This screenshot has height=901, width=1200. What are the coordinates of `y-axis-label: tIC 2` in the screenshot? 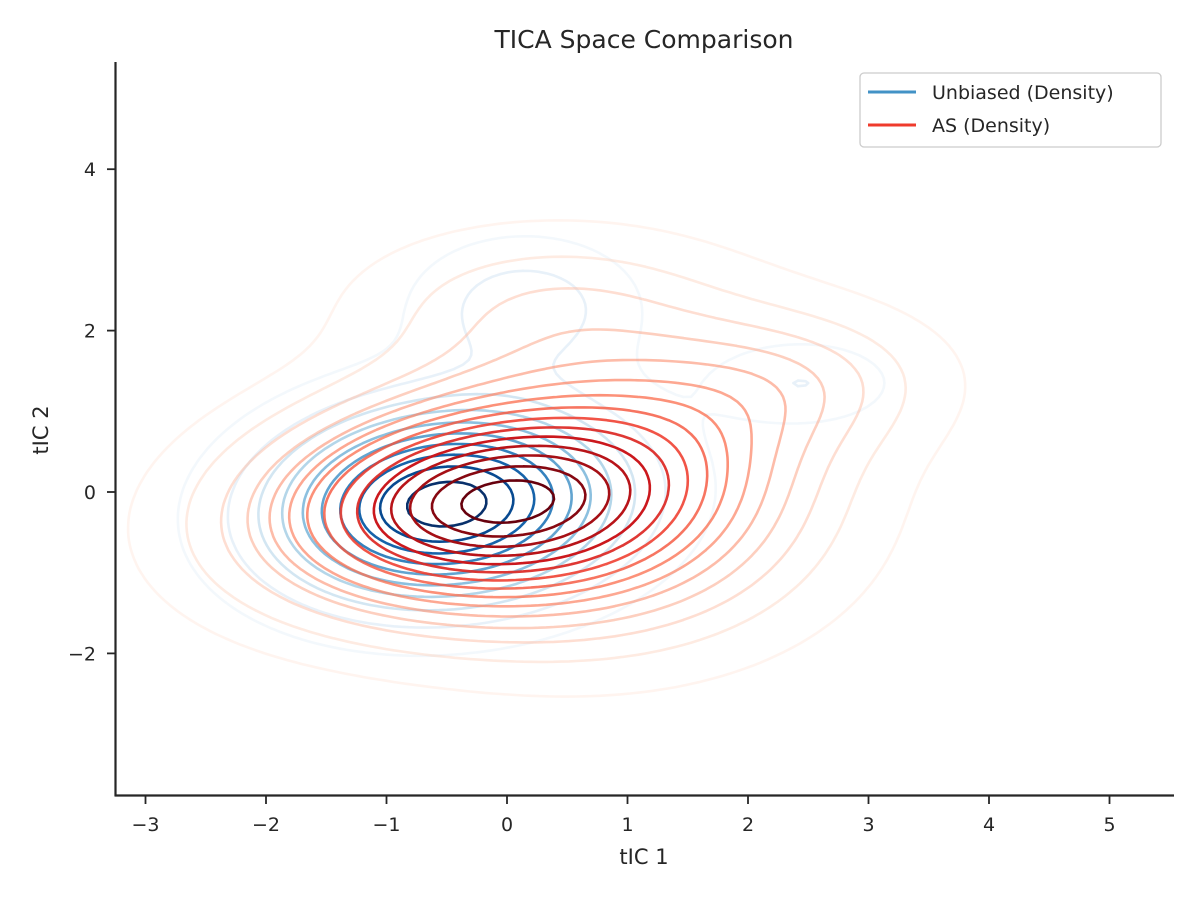 It's located at (41, 429).